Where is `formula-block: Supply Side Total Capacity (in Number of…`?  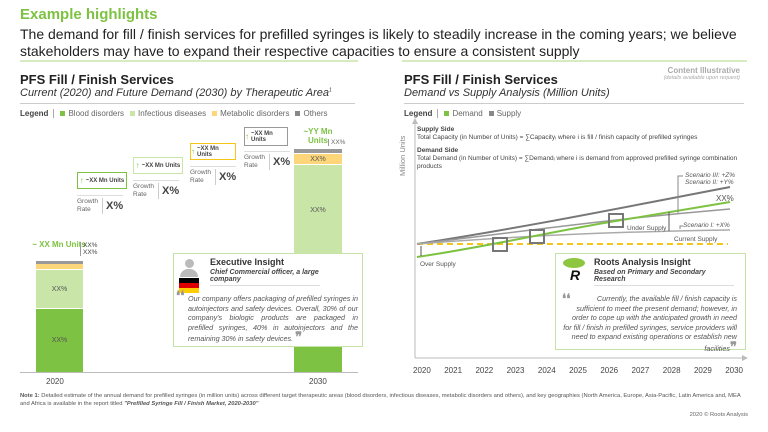 formula-block: Supply Side Total Capacity (in Number of… is located at coordinates (582, 148).